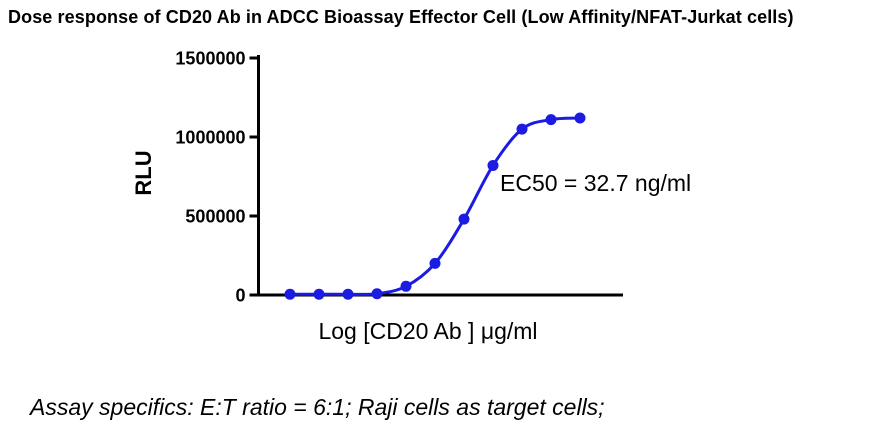 This screenshot has height=430, width=879. Describe the element at coordinates (428, 331) in the screenshot. I see `x-axis-label: Log [CD20 Ab ] μg/ml` at that location.